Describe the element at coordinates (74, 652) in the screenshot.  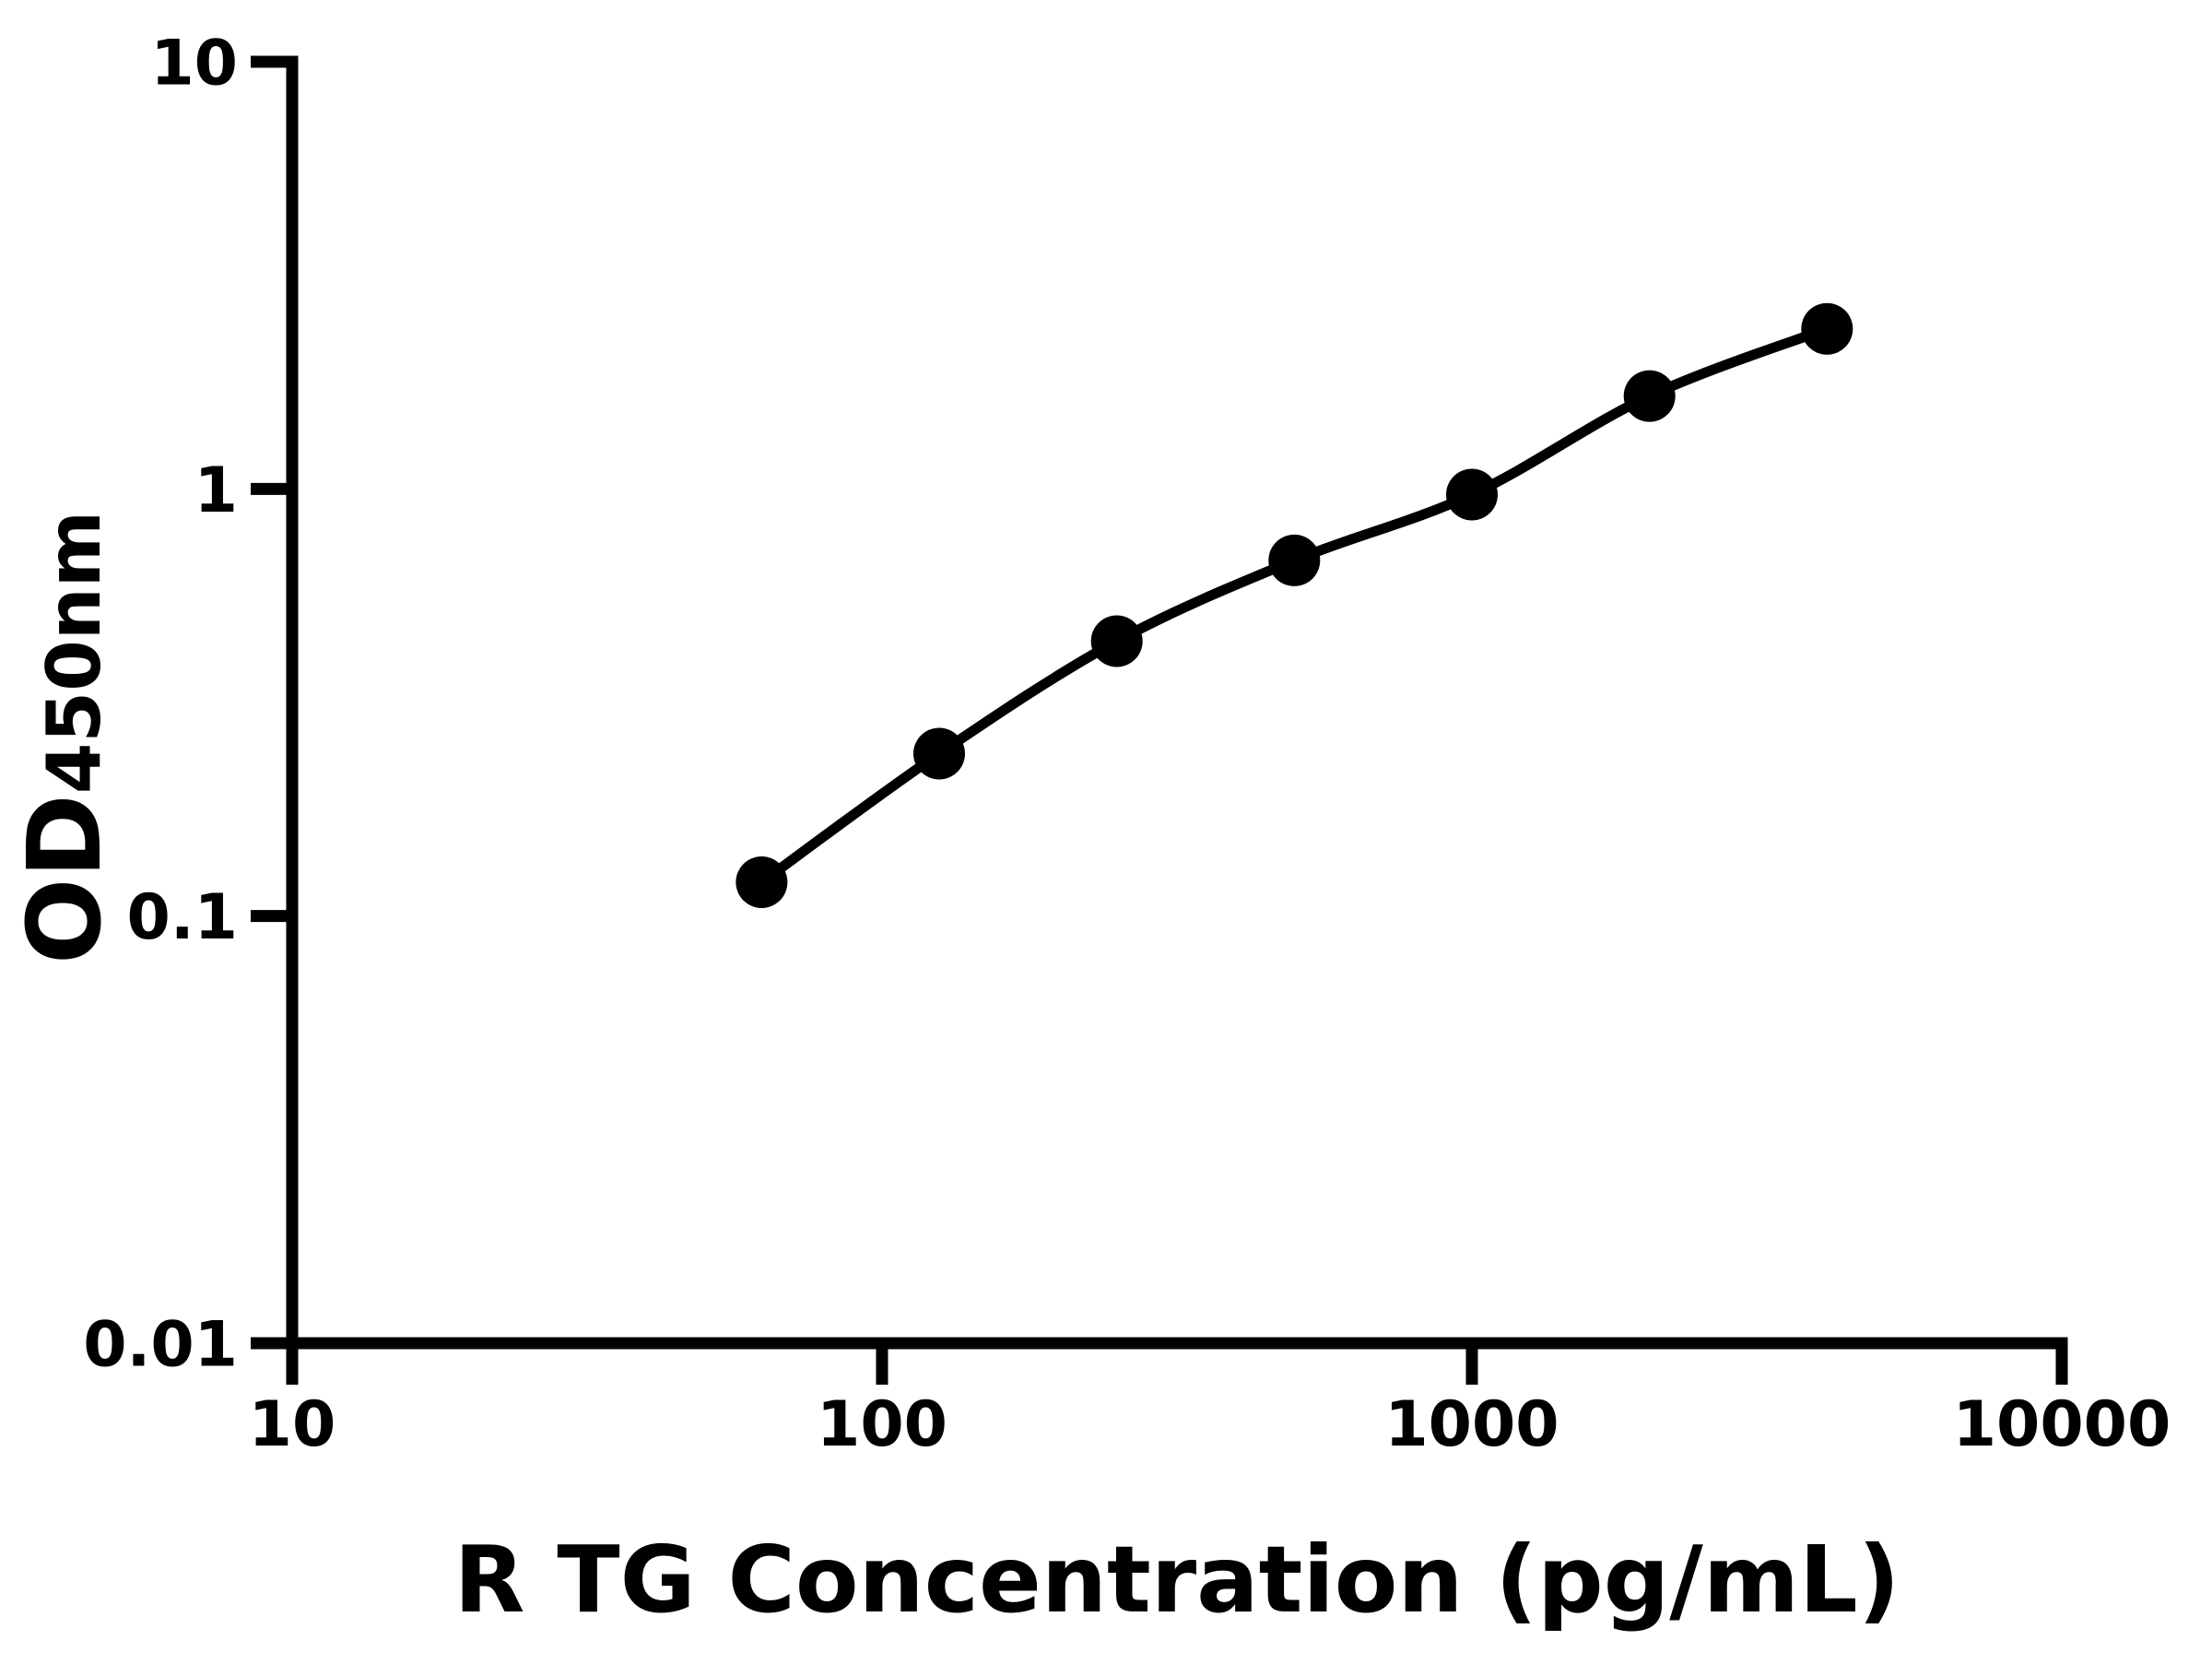
I see `y-axis-title-subscript: 450nm` at that location.